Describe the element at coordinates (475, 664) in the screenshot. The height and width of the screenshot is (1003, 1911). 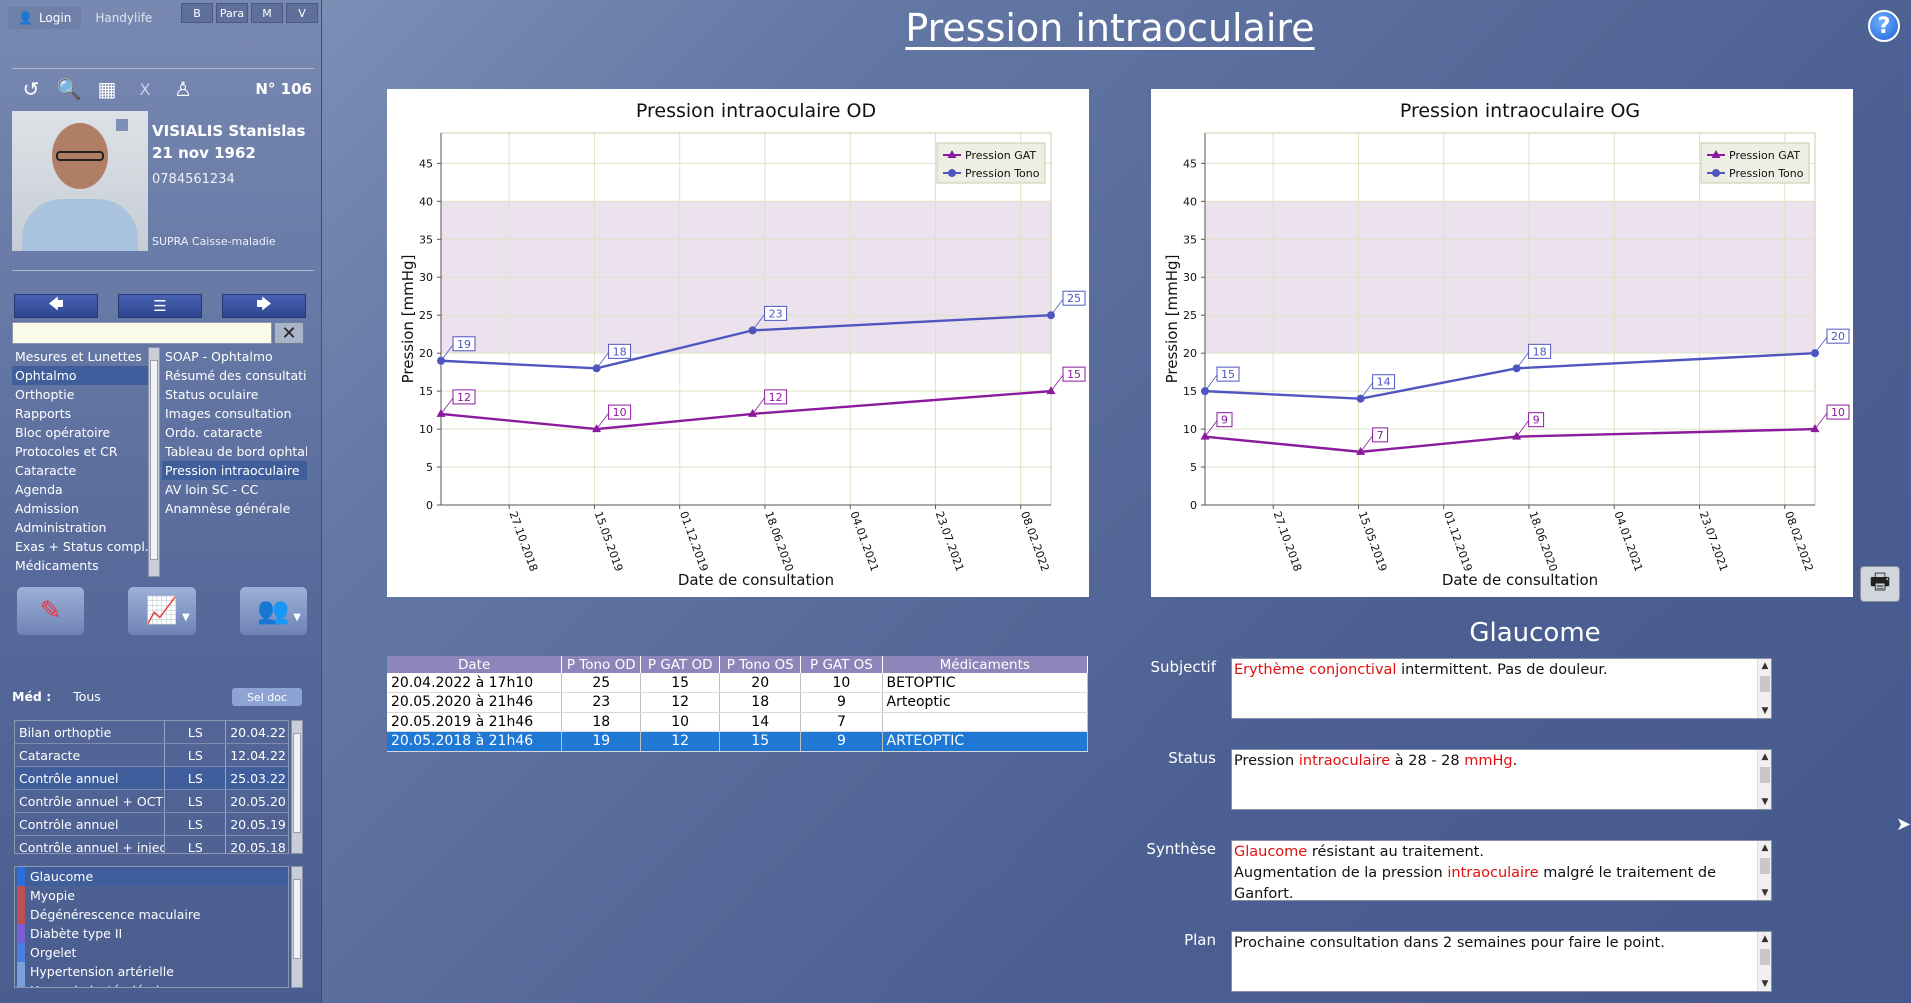
I see `table-header-cell: Date` at that location.